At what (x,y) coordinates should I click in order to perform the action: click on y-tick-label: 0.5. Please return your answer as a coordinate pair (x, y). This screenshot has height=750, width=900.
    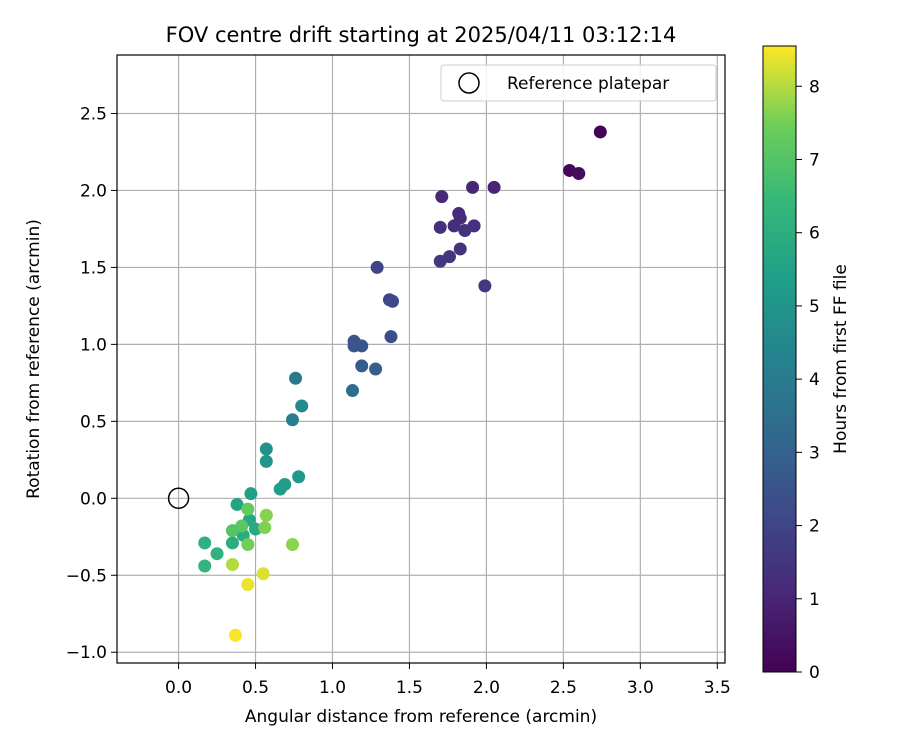
    Looking at the image, I should click on (93, 422).